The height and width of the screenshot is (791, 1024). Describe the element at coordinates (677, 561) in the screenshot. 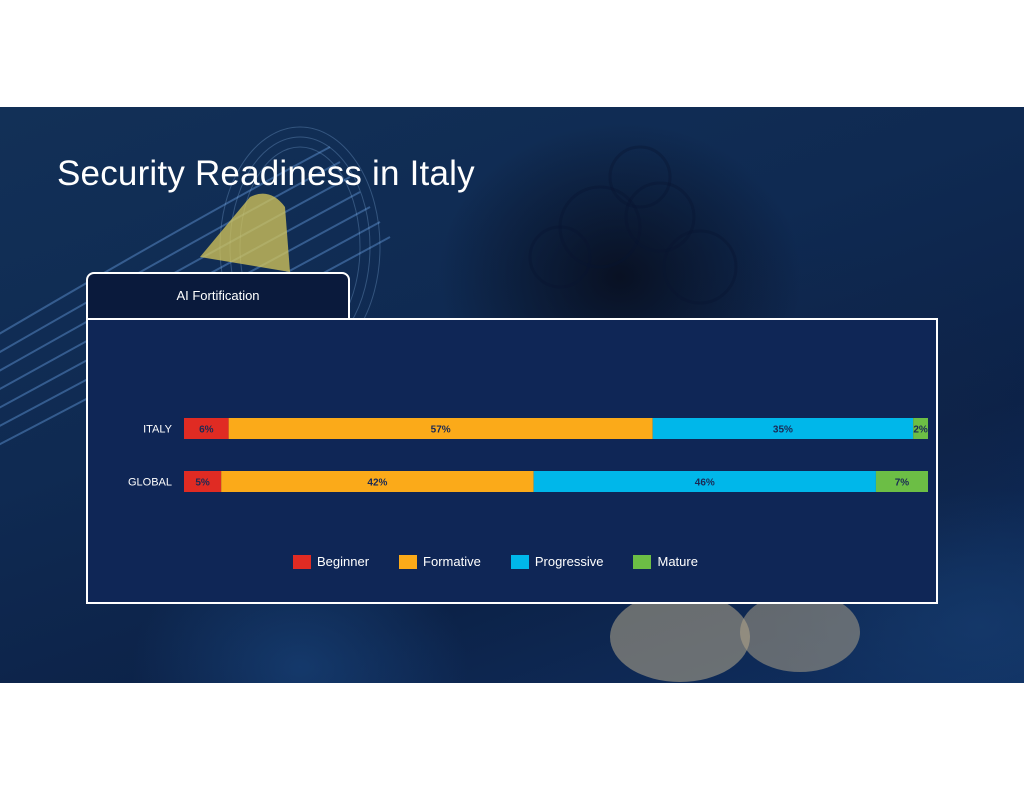

I see `legend-label: Mature` at that location.